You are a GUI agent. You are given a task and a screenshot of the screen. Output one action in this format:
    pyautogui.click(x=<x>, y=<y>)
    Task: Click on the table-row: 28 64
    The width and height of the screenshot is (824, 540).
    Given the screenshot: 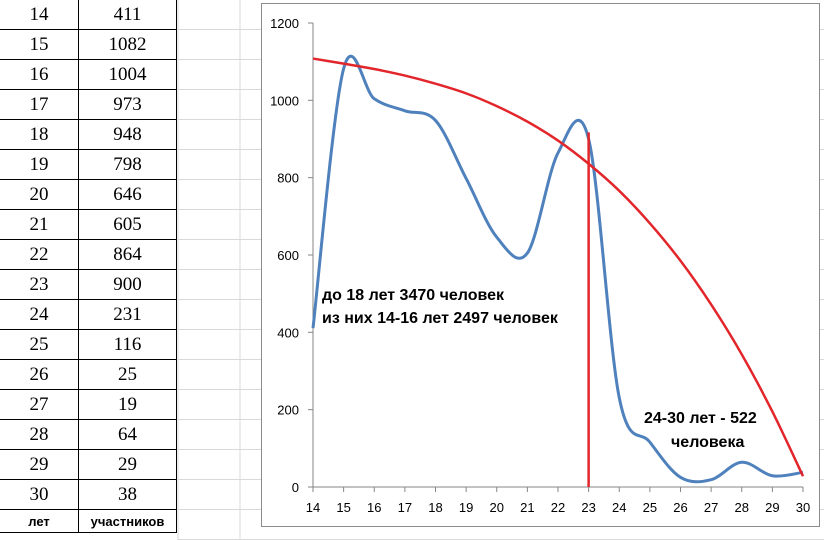 What is the action you would take?
    pyautogui.click(x=88, y=434)
    